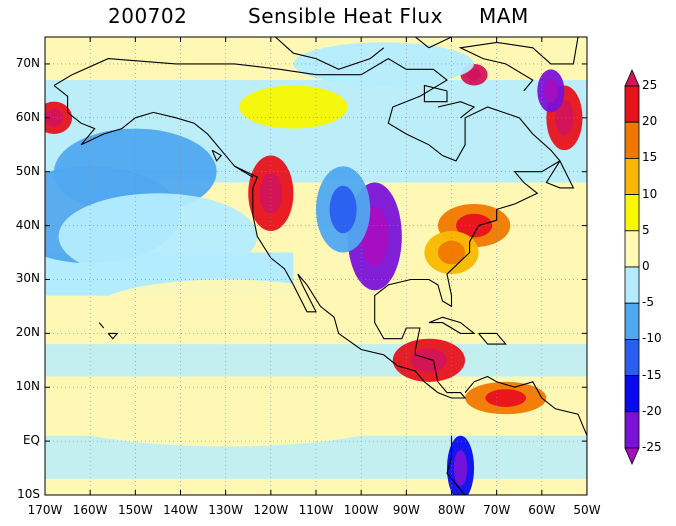 This screenshot has width=676, height=526. Describe the element at coordinates (652, 338) in the screenshot. I see `colorbar-label: -10` at that location.